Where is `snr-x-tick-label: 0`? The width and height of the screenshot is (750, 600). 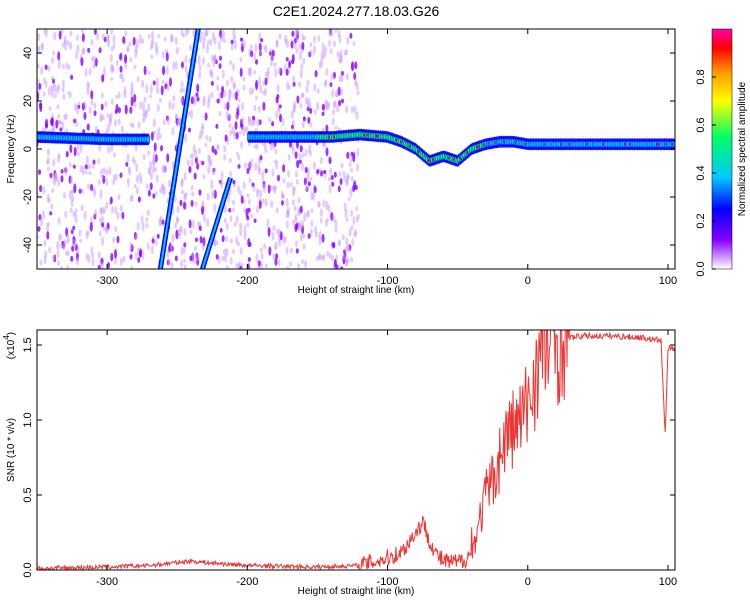
snr-x-tick-label: 0 is located at coordinates (528, 582).